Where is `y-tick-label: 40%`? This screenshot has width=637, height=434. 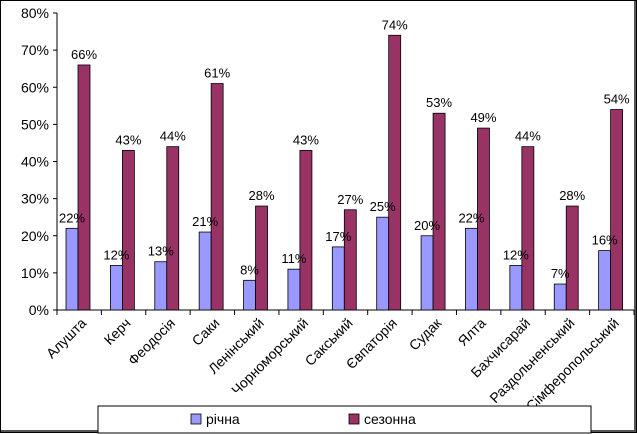
y-tick-label: 40% is located at coordinates (35, 162).